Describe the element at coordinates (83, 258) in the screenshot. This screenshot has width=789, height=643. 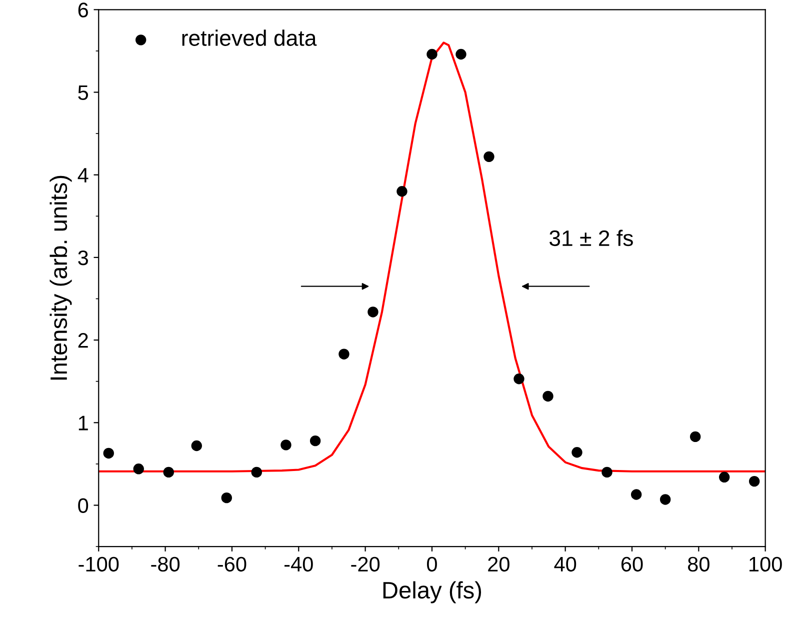
I see `y-tick-label: 3` at that location.